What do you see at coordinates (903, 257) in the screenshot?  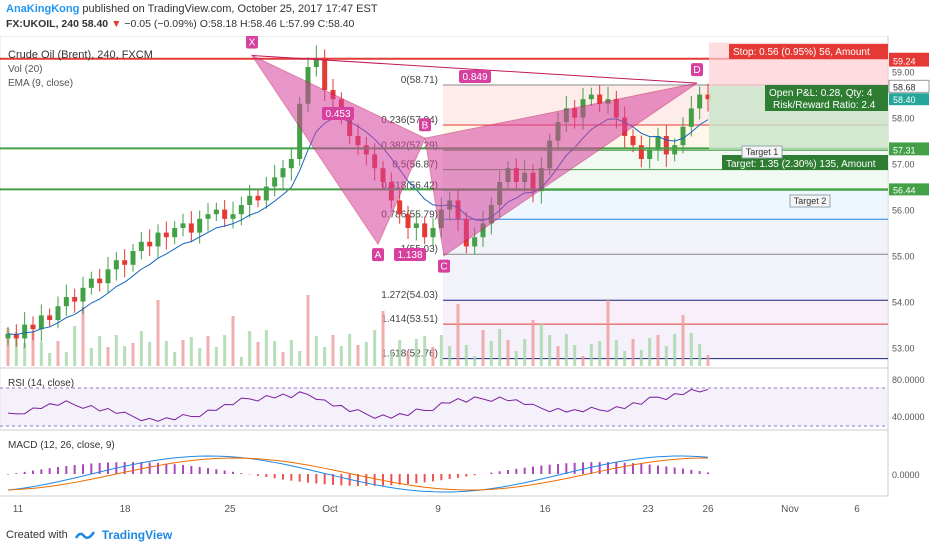 I see `price-tick-label: 55.00` at bounding box center [903, 257].